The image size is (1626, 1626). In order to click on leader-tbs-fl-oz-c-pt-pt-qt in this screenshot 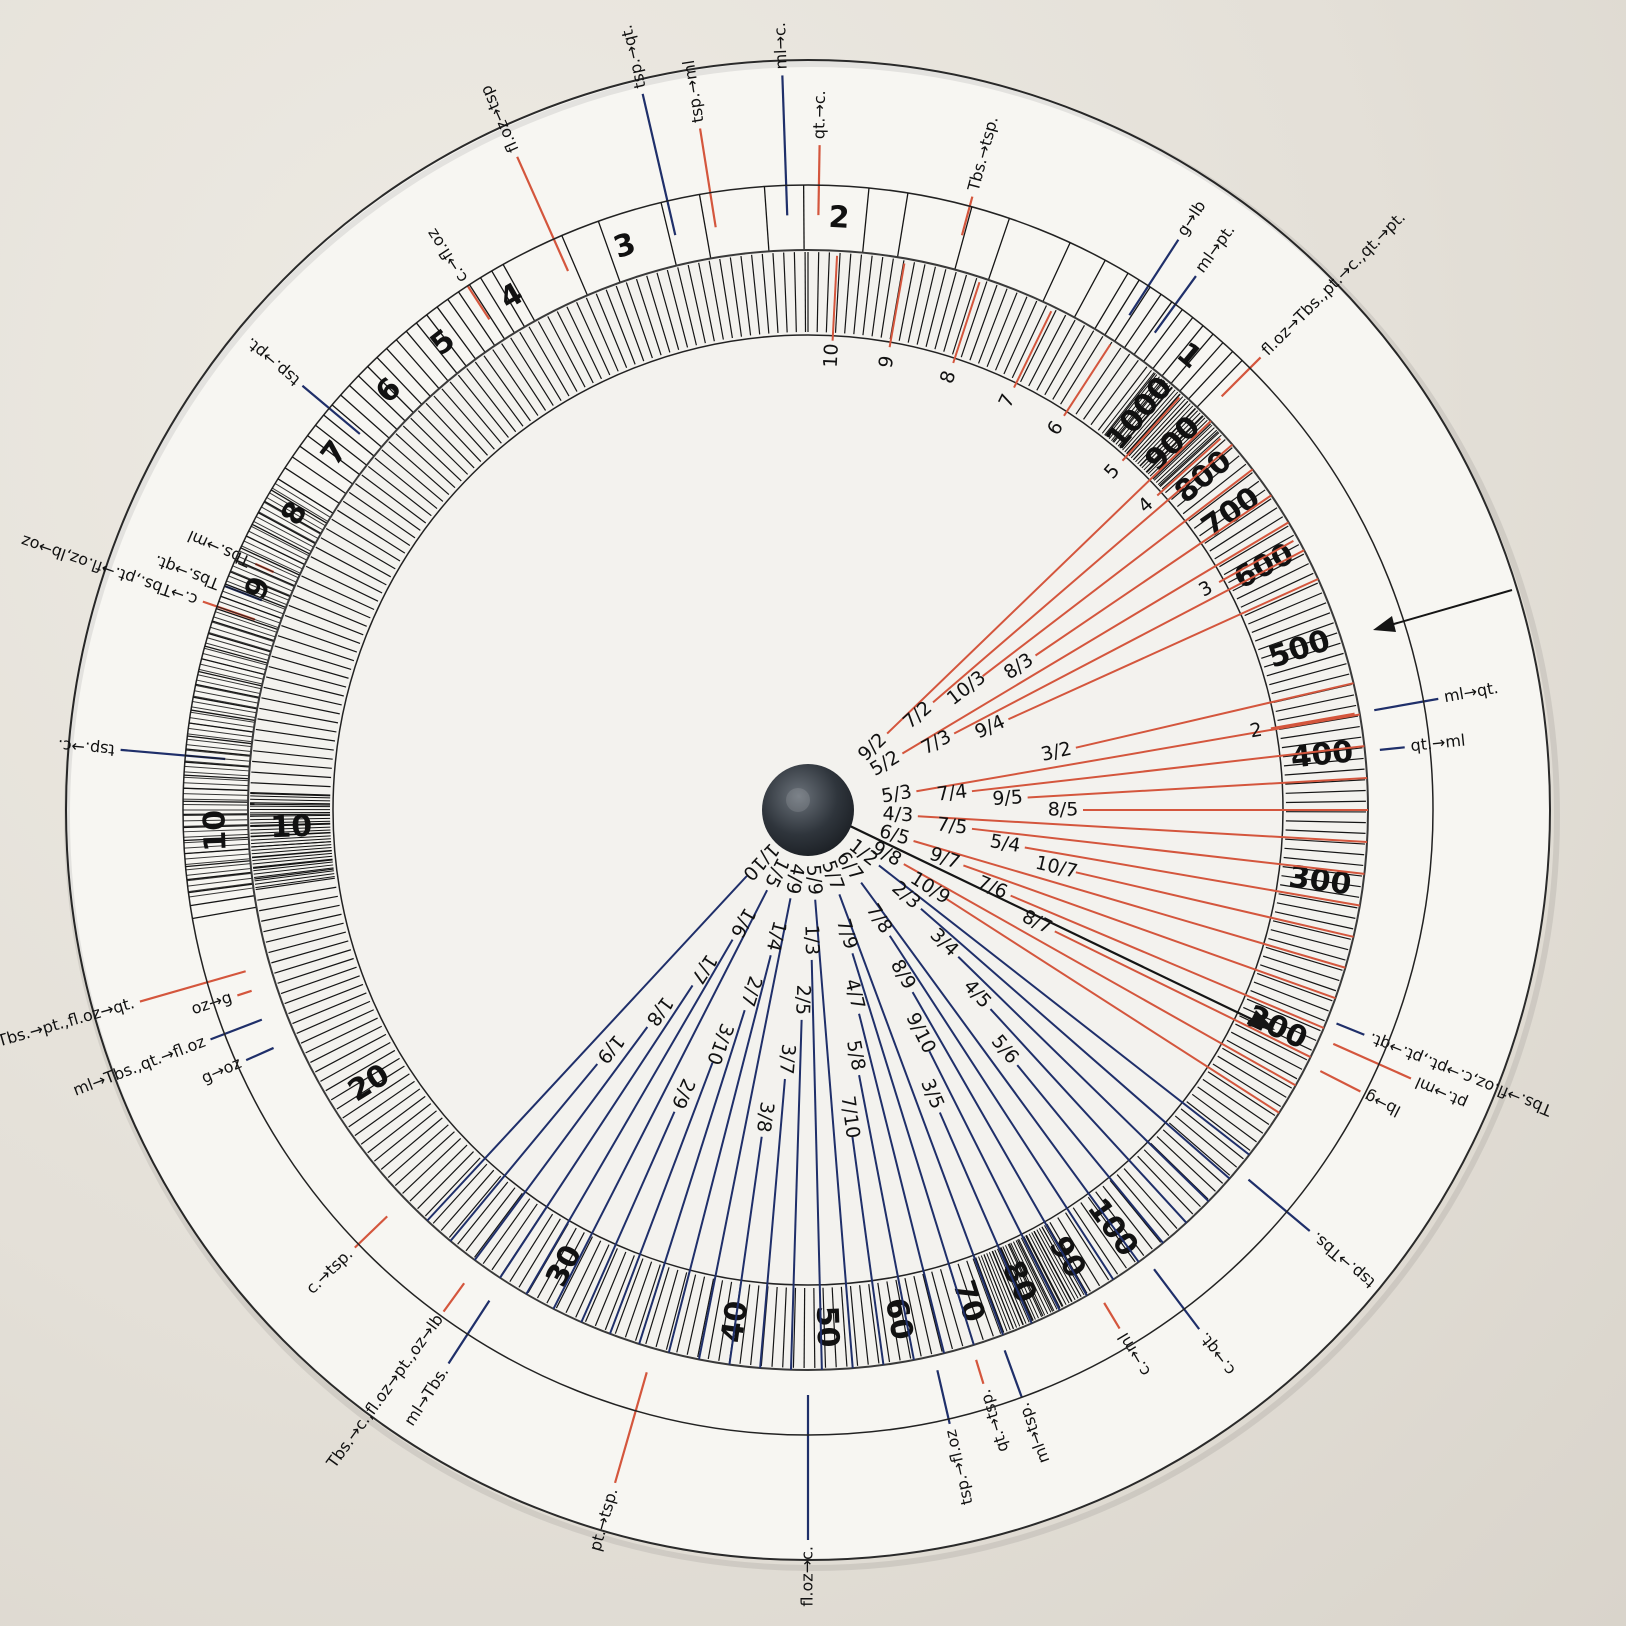, I will do `click(1350, 1029)`.